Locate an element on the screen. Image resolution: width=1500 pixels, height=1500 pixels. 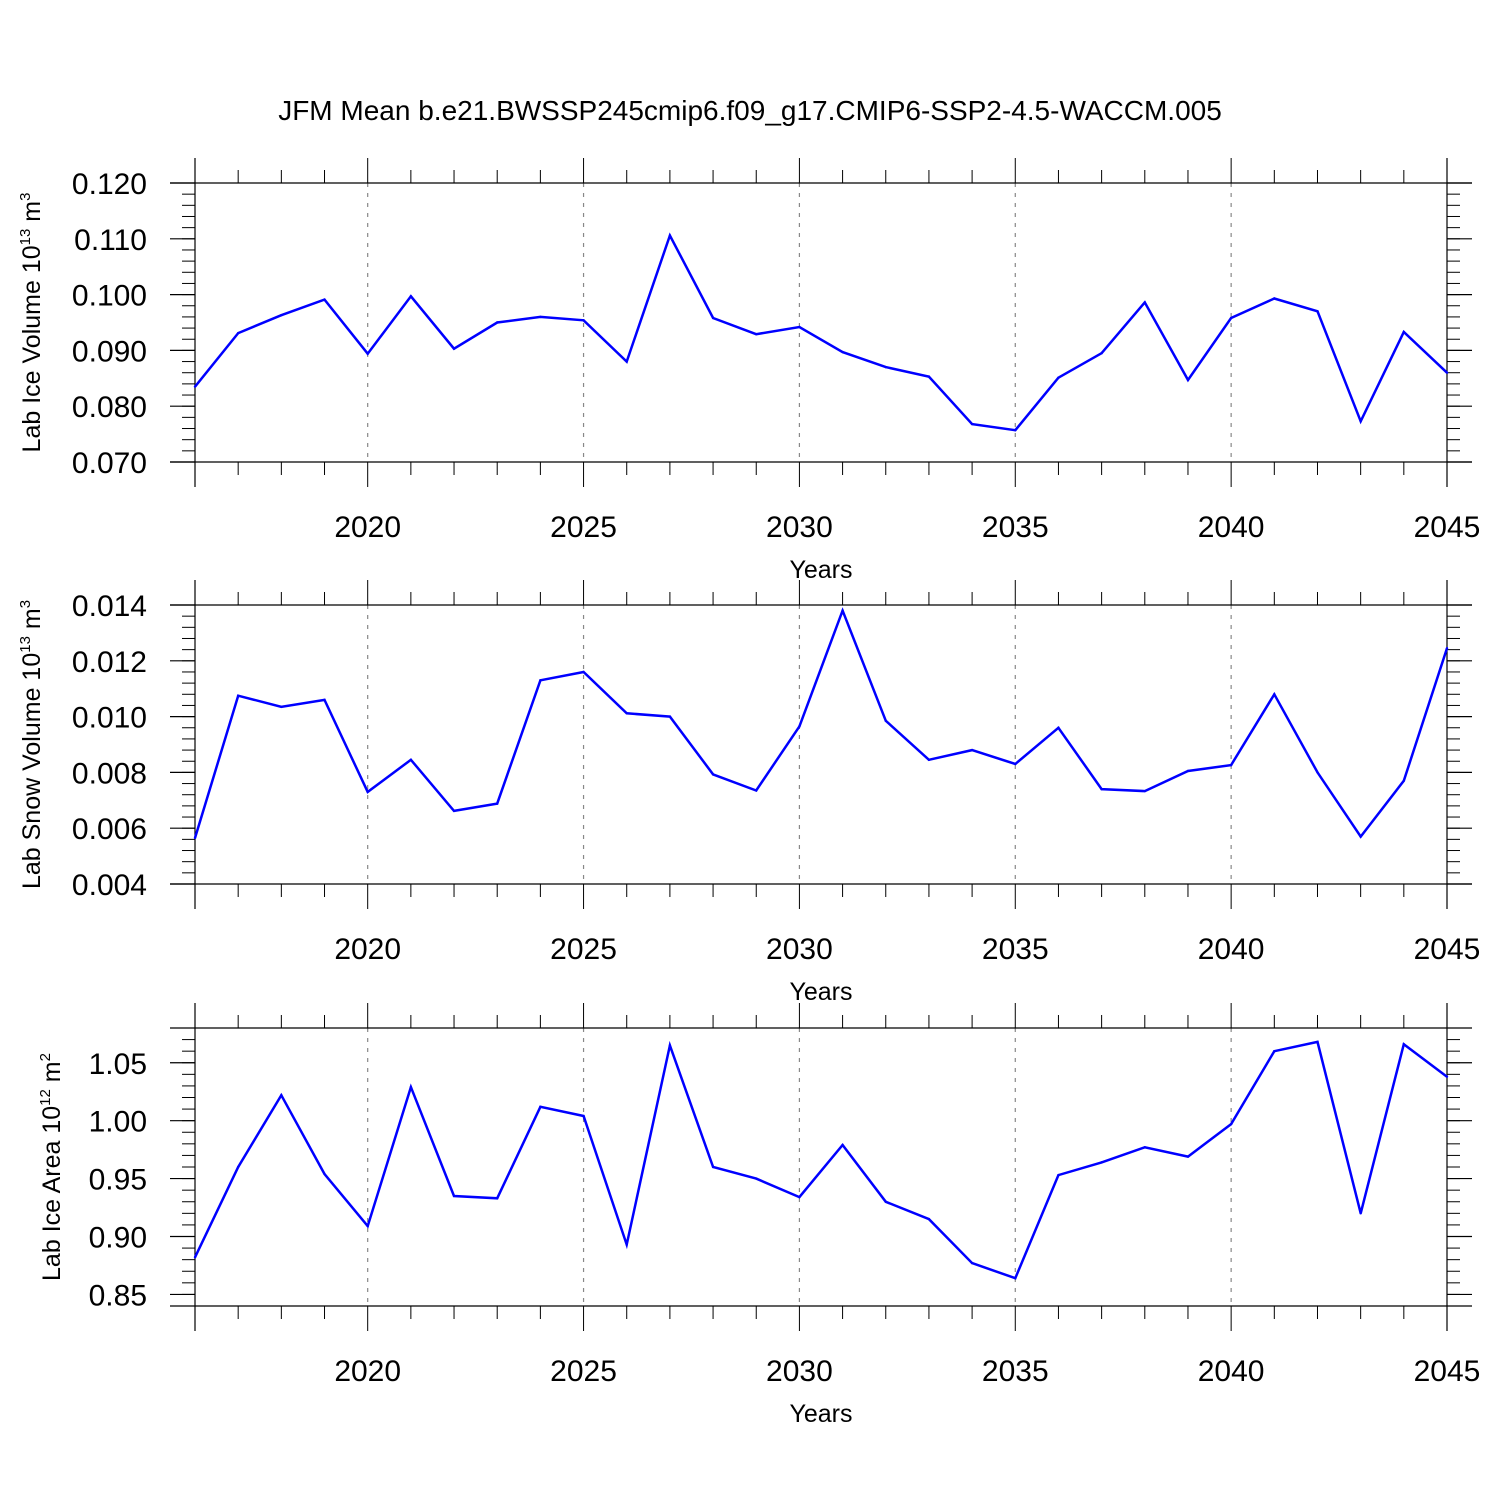
y-tick-label: 0.014 is located at coordinates (109, 606).